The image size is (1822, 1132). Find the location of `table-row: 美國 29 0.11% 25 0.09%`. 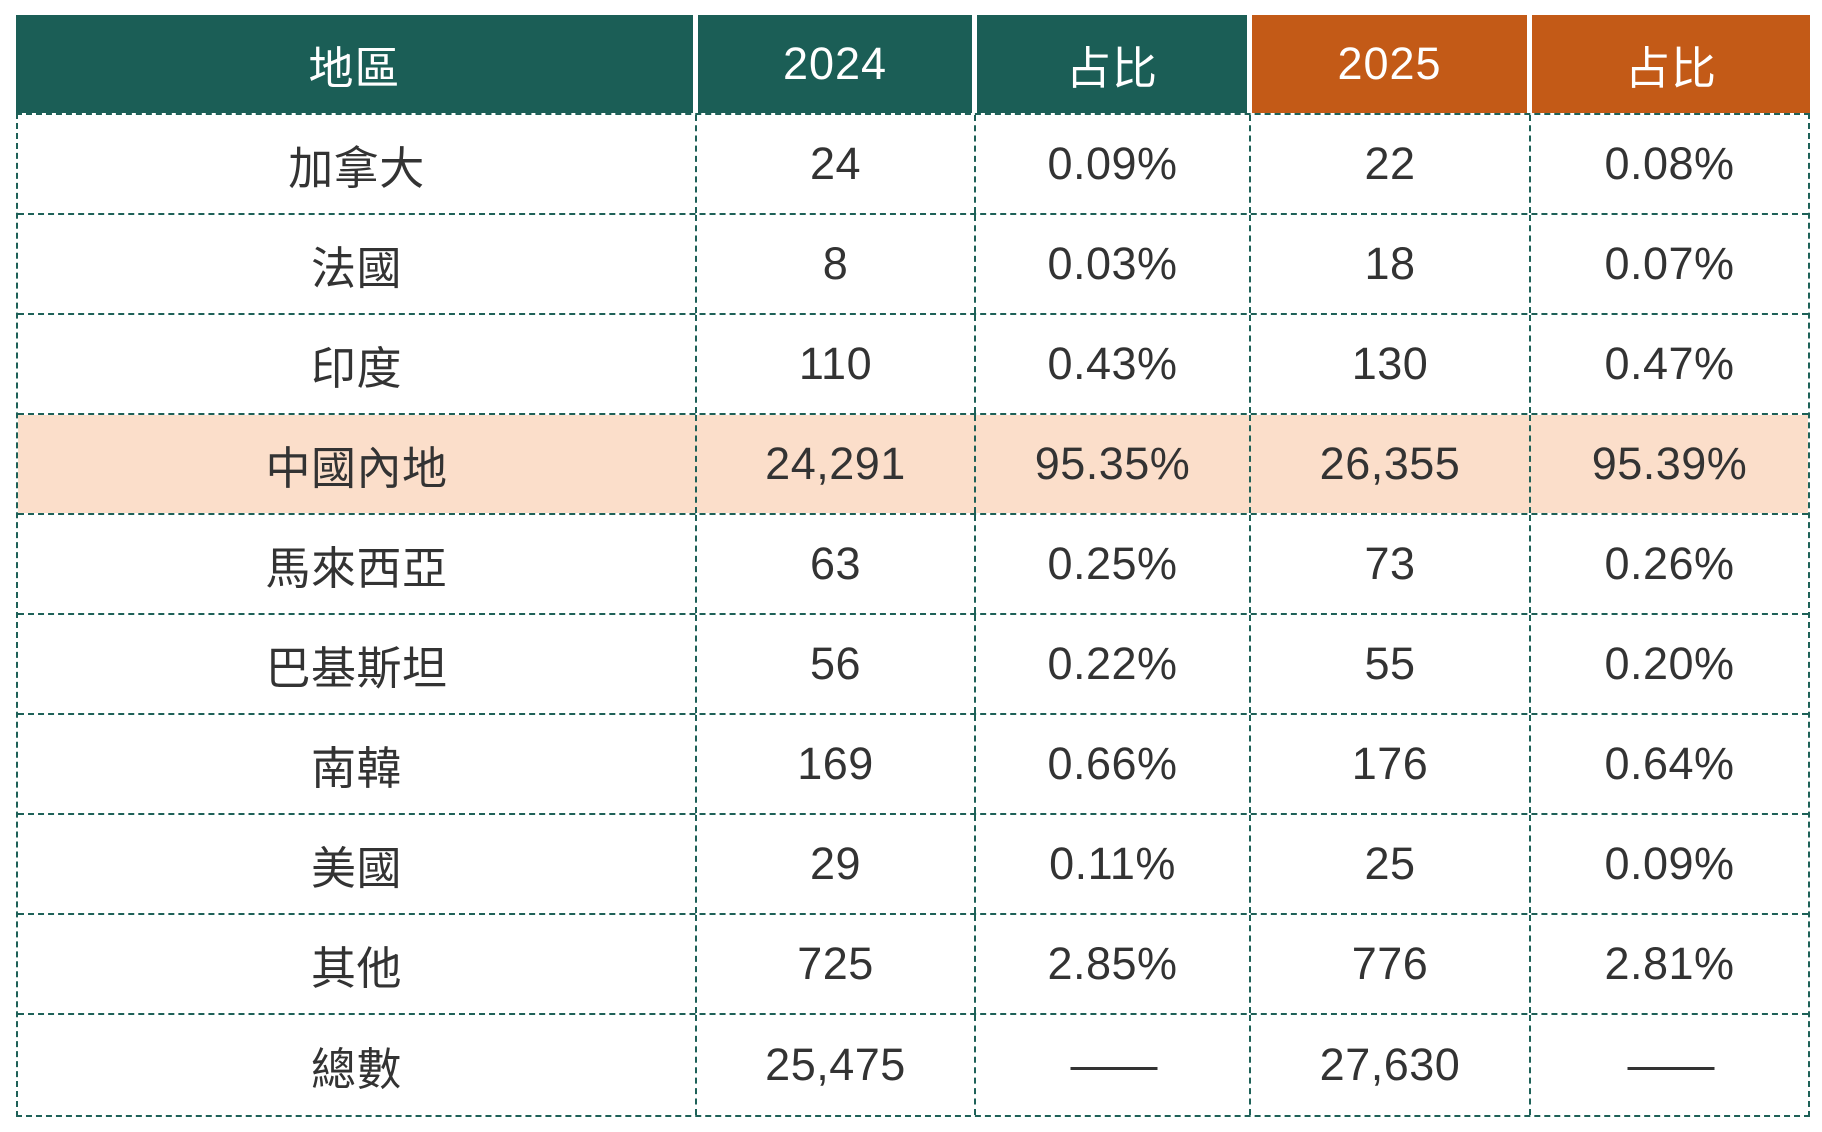

table-row: 美國 29 0.11% 25 0.09% is located at coordinates (913, 865).